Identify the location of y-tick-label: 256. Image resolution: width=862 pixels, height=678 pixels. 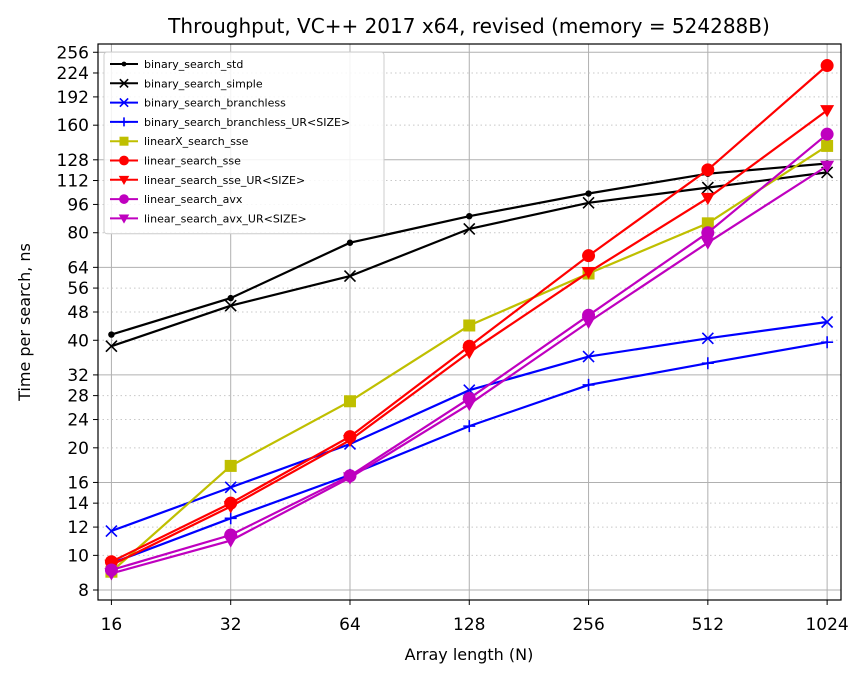
(73, 53).